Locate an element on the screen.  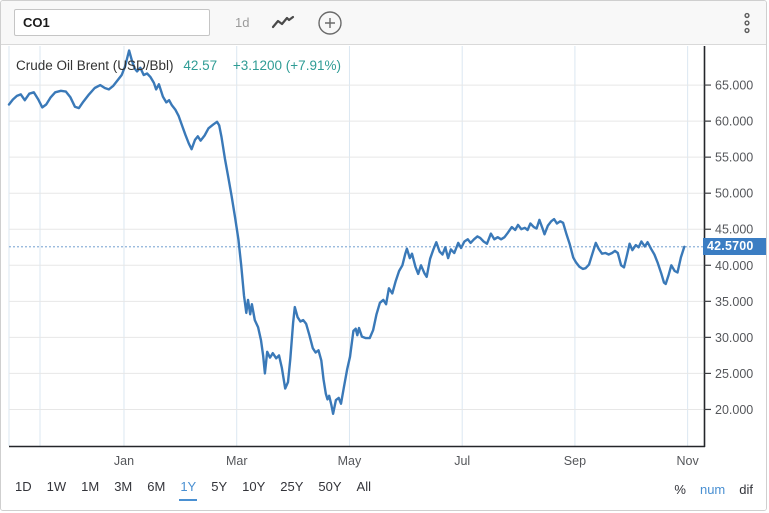
format-num: num is located at coordinates (712, 489).